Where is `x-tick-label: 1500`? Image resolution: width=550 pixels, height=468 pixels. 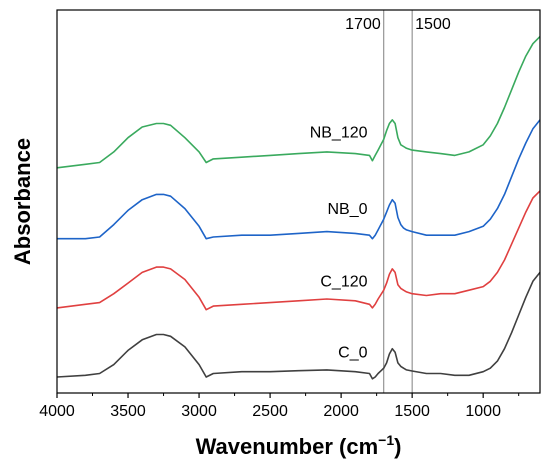
x-tick-label: 1500 is located at coordinates (412, 411).